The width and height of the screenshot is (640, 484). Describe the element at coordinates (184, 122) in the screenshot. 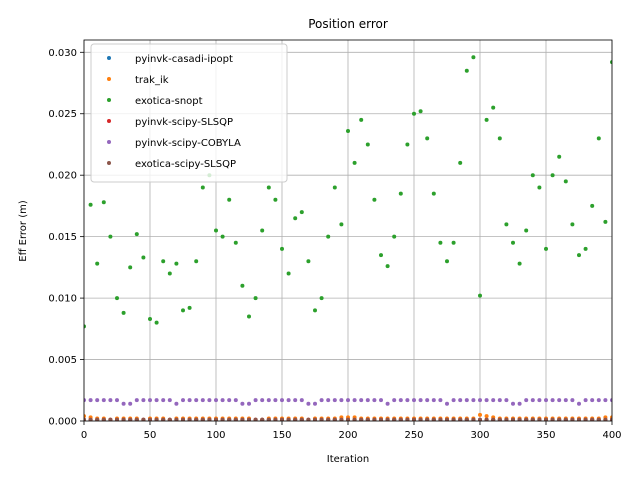

I see `legend-label: pyinvk-scipy-SLSQP` at that location.